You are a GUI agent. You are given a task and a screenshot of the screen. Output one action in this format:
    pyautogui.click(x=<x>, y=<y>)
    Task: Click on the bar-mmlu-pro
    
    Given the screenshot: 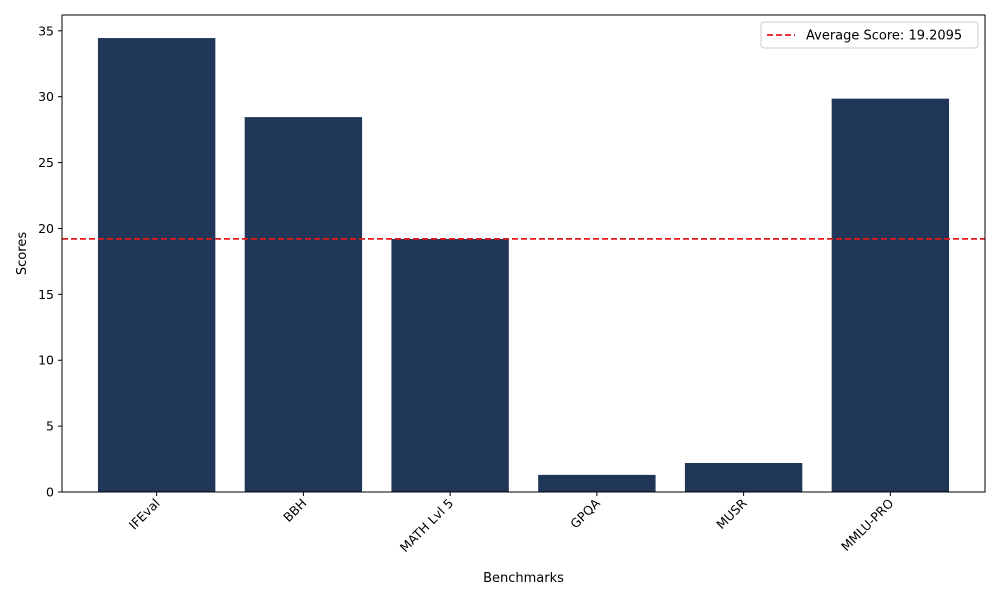 What is the action you would take?
    pyautogui.click(x=890, y=295)
    